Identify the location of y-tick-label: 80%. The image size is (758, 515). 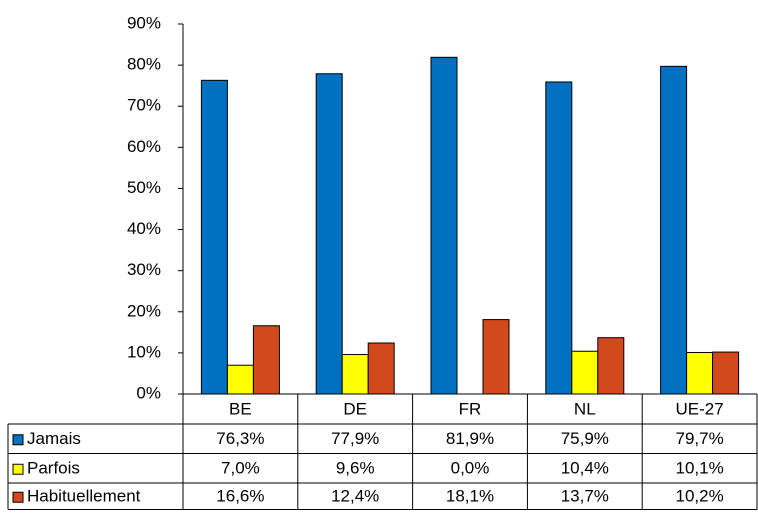
(144, 64).